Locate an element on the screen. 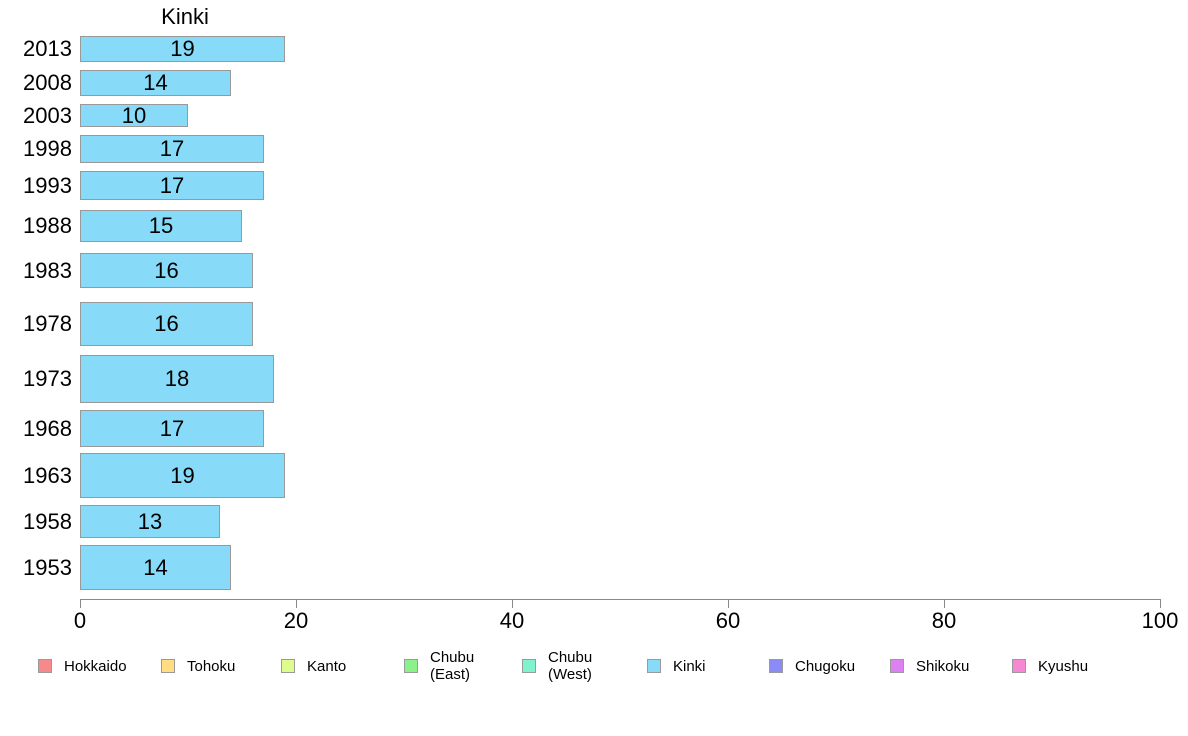 Image resolution: width=1188 pixels, height=736 pixels. legend-label: Tohoku is located at coordinates (211, 666).